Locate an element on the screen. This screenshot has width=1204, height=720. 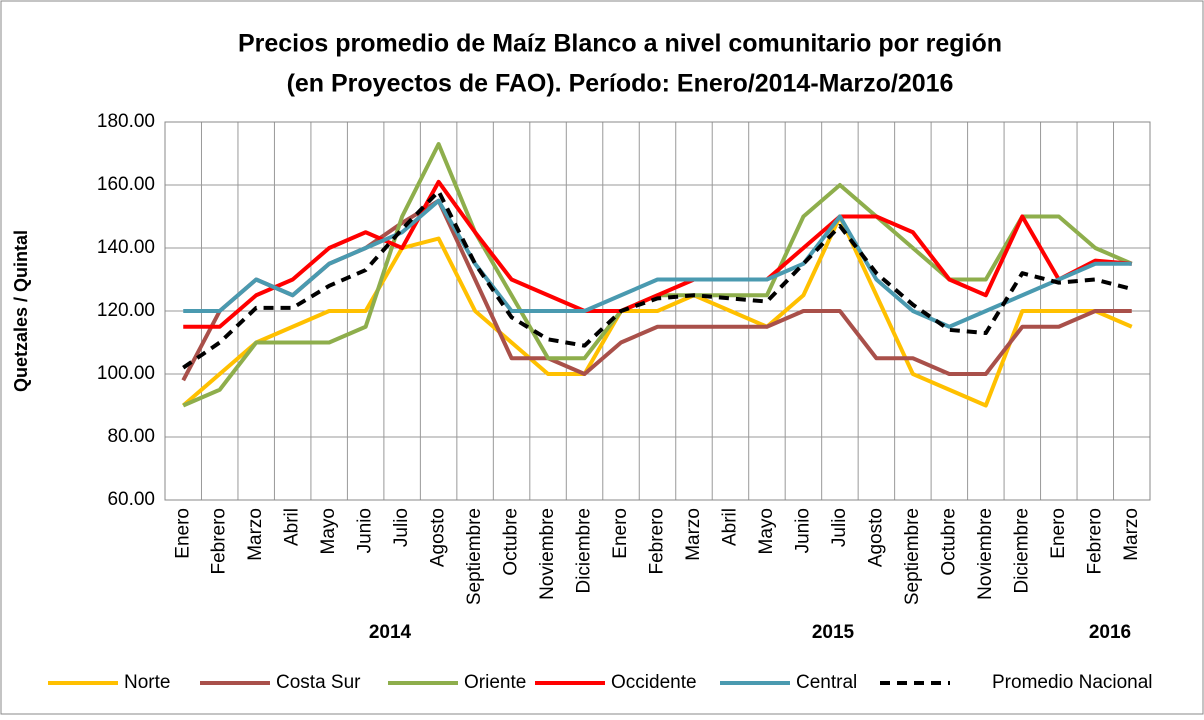
legend-label: Promedio Nacional is located at coordinates (1072, 682).